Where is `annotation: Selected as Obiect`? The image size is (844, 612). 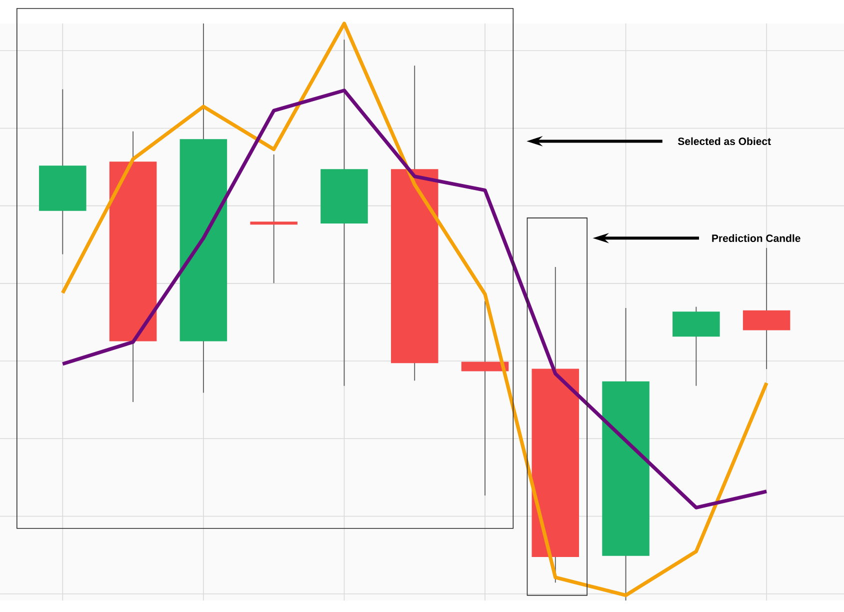 annotation: Selected as Obiect is located at coordinates (724, 141).